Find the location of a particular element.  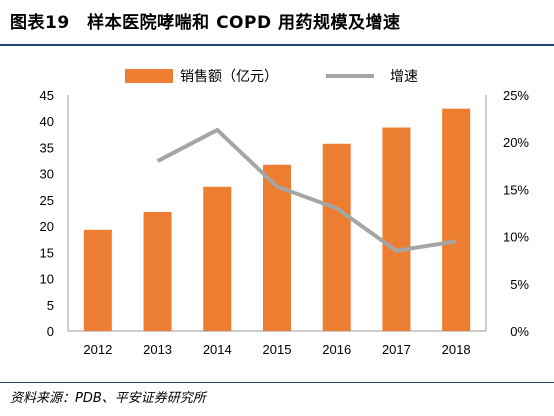

left-tick-label: 10 is located at coordinates (47, 279).